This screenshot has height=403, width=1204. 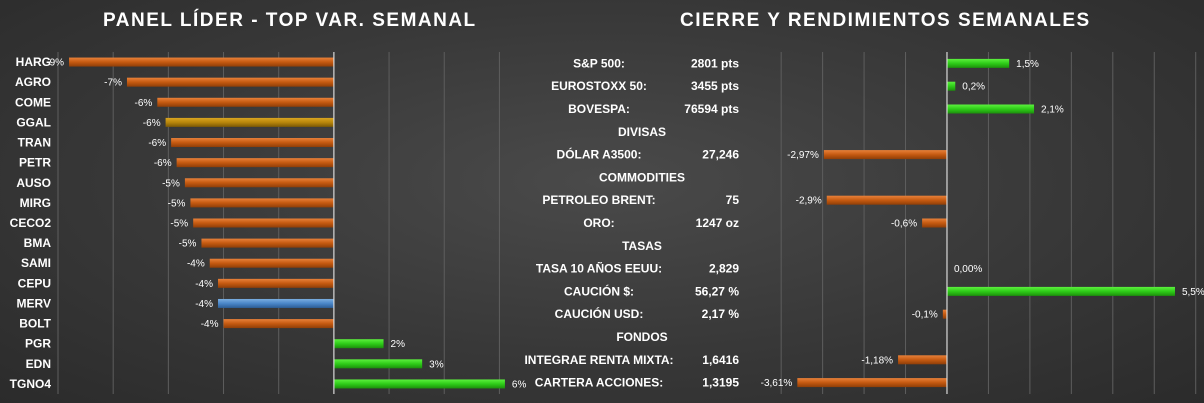 What do you see at coordinates (259, 183) in the screenshot?
I see `bar-auso` at bounding box center [259, 183].